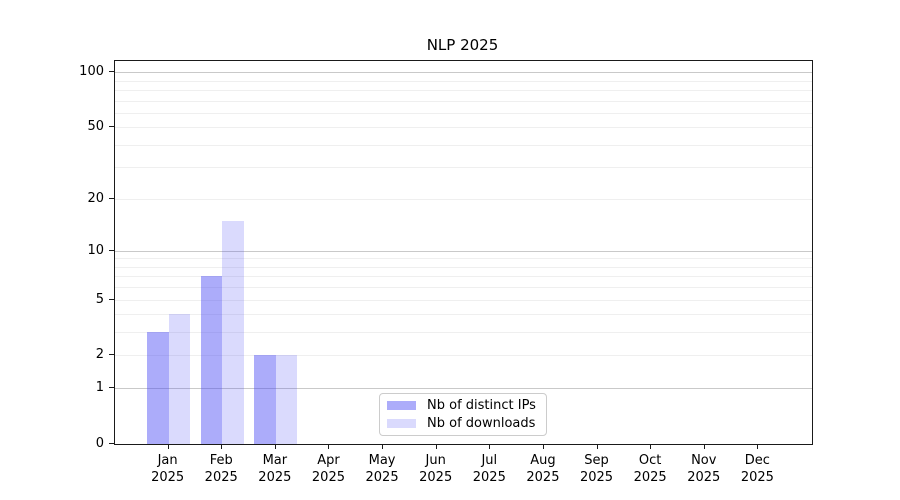 Image resolution: width=900 pixels, height=500 pixels. Describe the element at coordinates (757, 460) in the screenshot. I see `x-tick-month: Dec` at that location.